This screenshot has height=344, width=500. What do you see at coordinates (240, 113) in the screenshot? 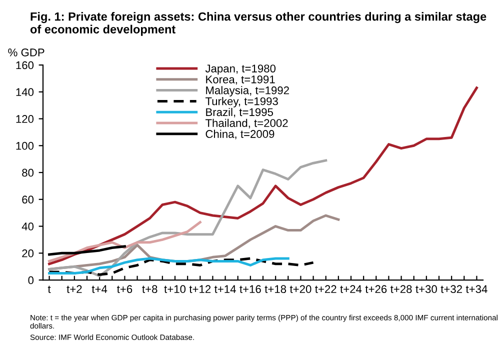
I see `legend-label: Brazil, t=1995` at bounding box center [240, 113].